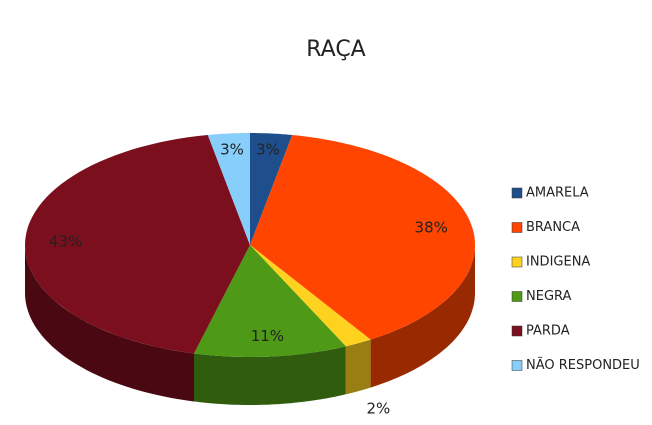 This screenshot has height=425, width=652. What do you see at coordinates (378, 409) in the screenshot?
I see `data-label: 2%` at bounding box center [378, 409].